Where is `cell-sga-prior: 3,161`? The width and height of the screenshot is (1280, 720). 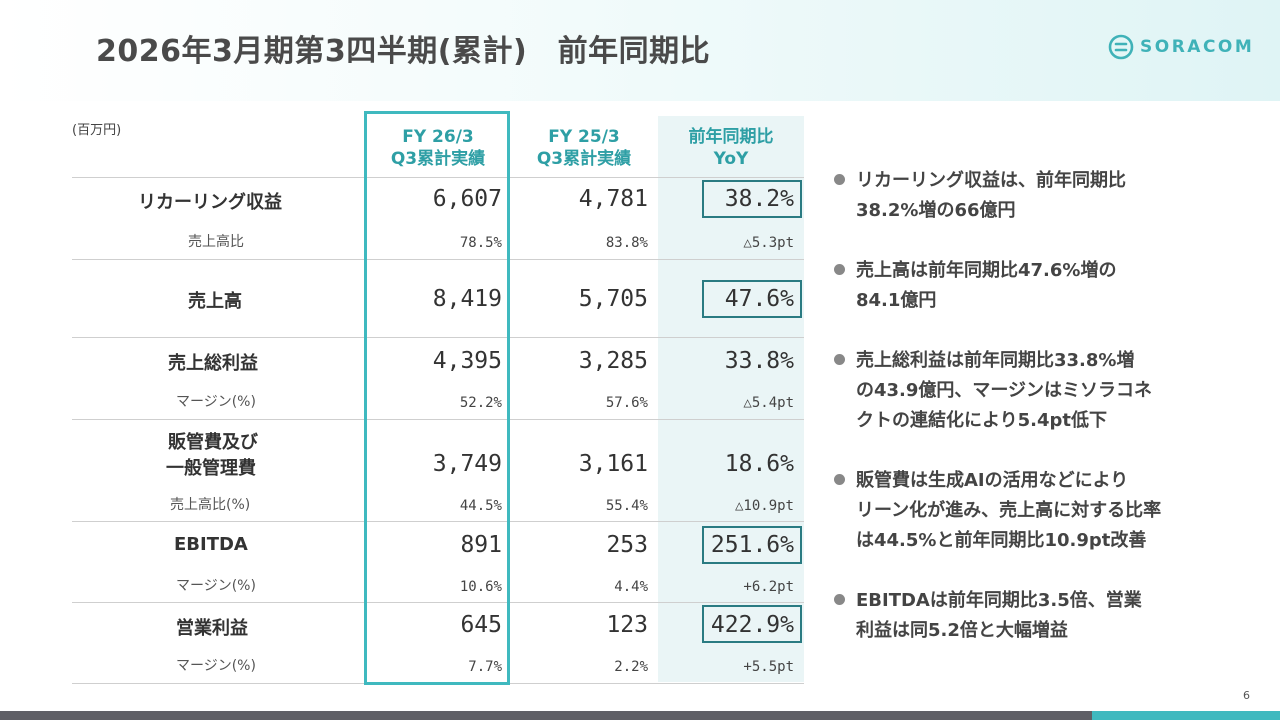
cell-sga-prior: 3,161 is located at coordinates (613, 464).